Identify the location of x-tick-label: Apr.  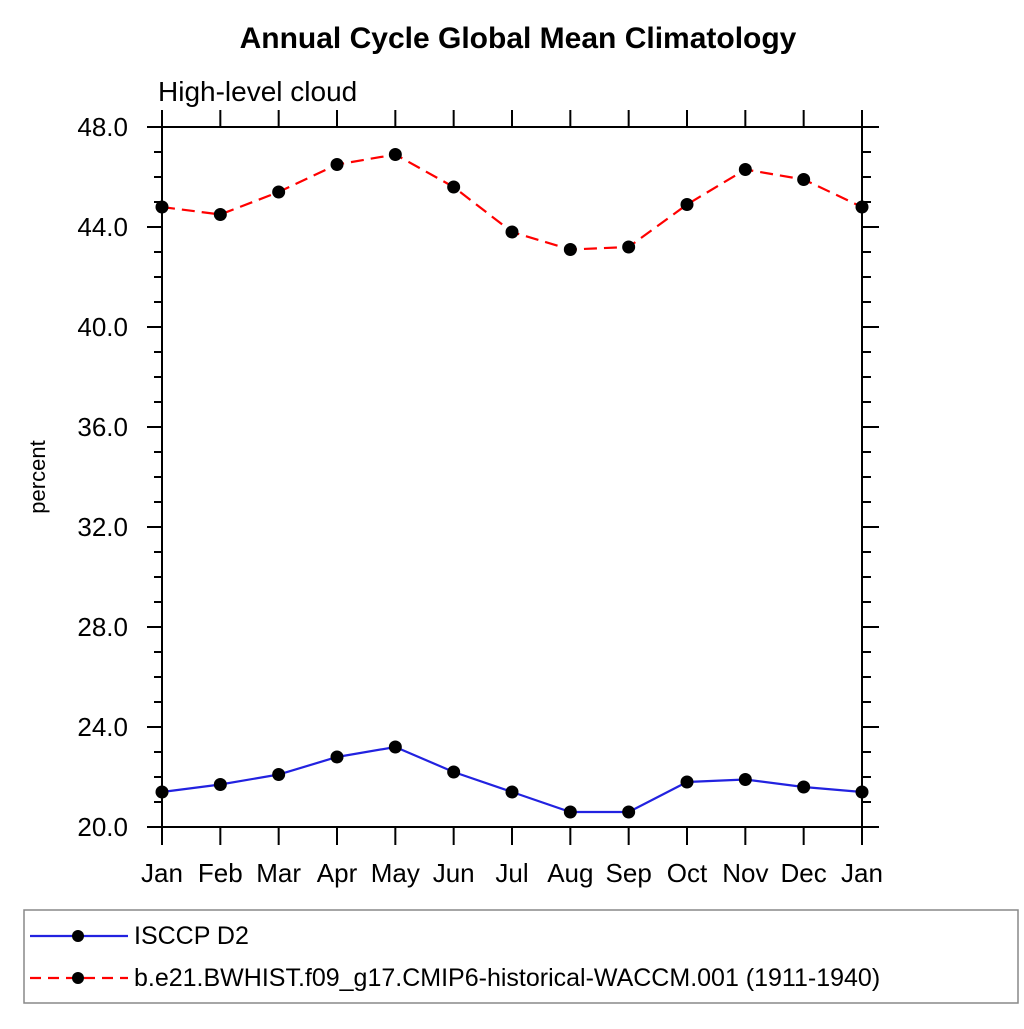
(337, 873).